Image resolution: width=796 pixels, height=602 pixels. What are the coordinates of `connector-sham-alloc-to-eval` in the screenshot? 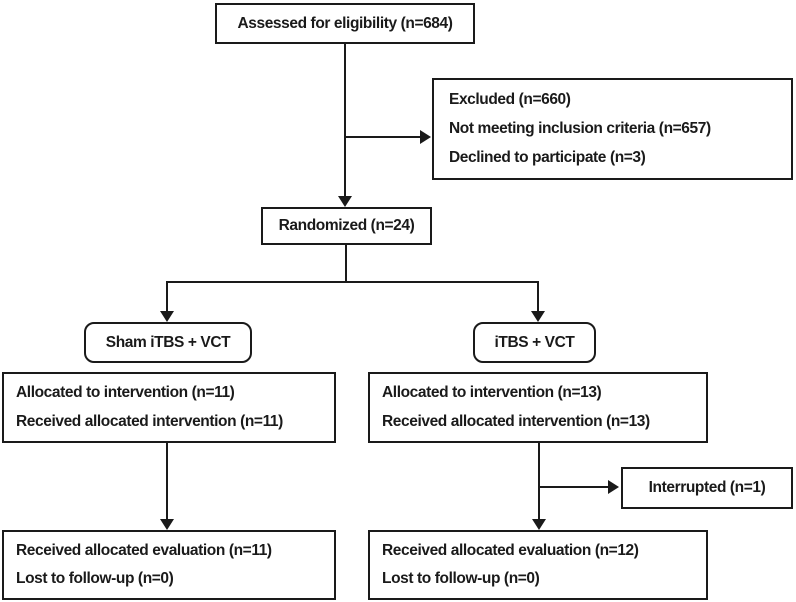 It's located at (167, 481).